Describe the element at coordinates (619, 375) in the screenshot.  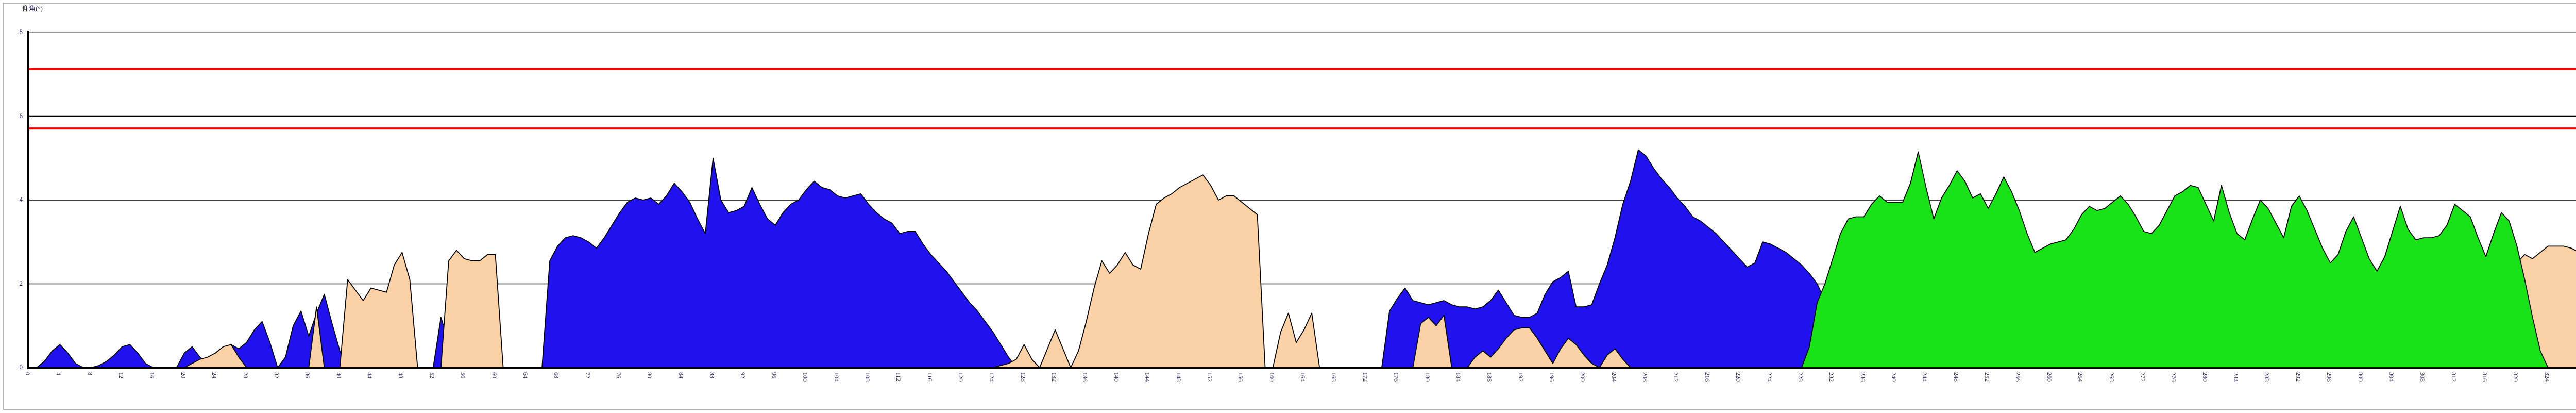
I see `x-axis-label-76: 76` at that location.